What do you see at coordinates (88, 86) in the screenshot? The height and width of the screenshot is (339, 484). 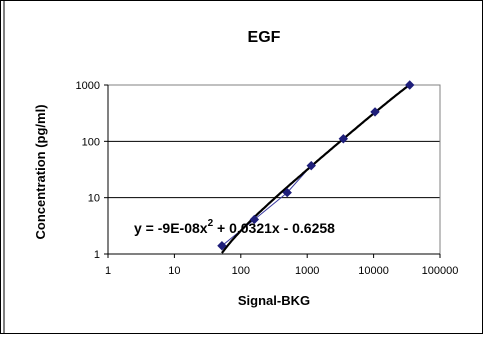 I see `y-tick-label: 1000` at bounding box center [88, 86].